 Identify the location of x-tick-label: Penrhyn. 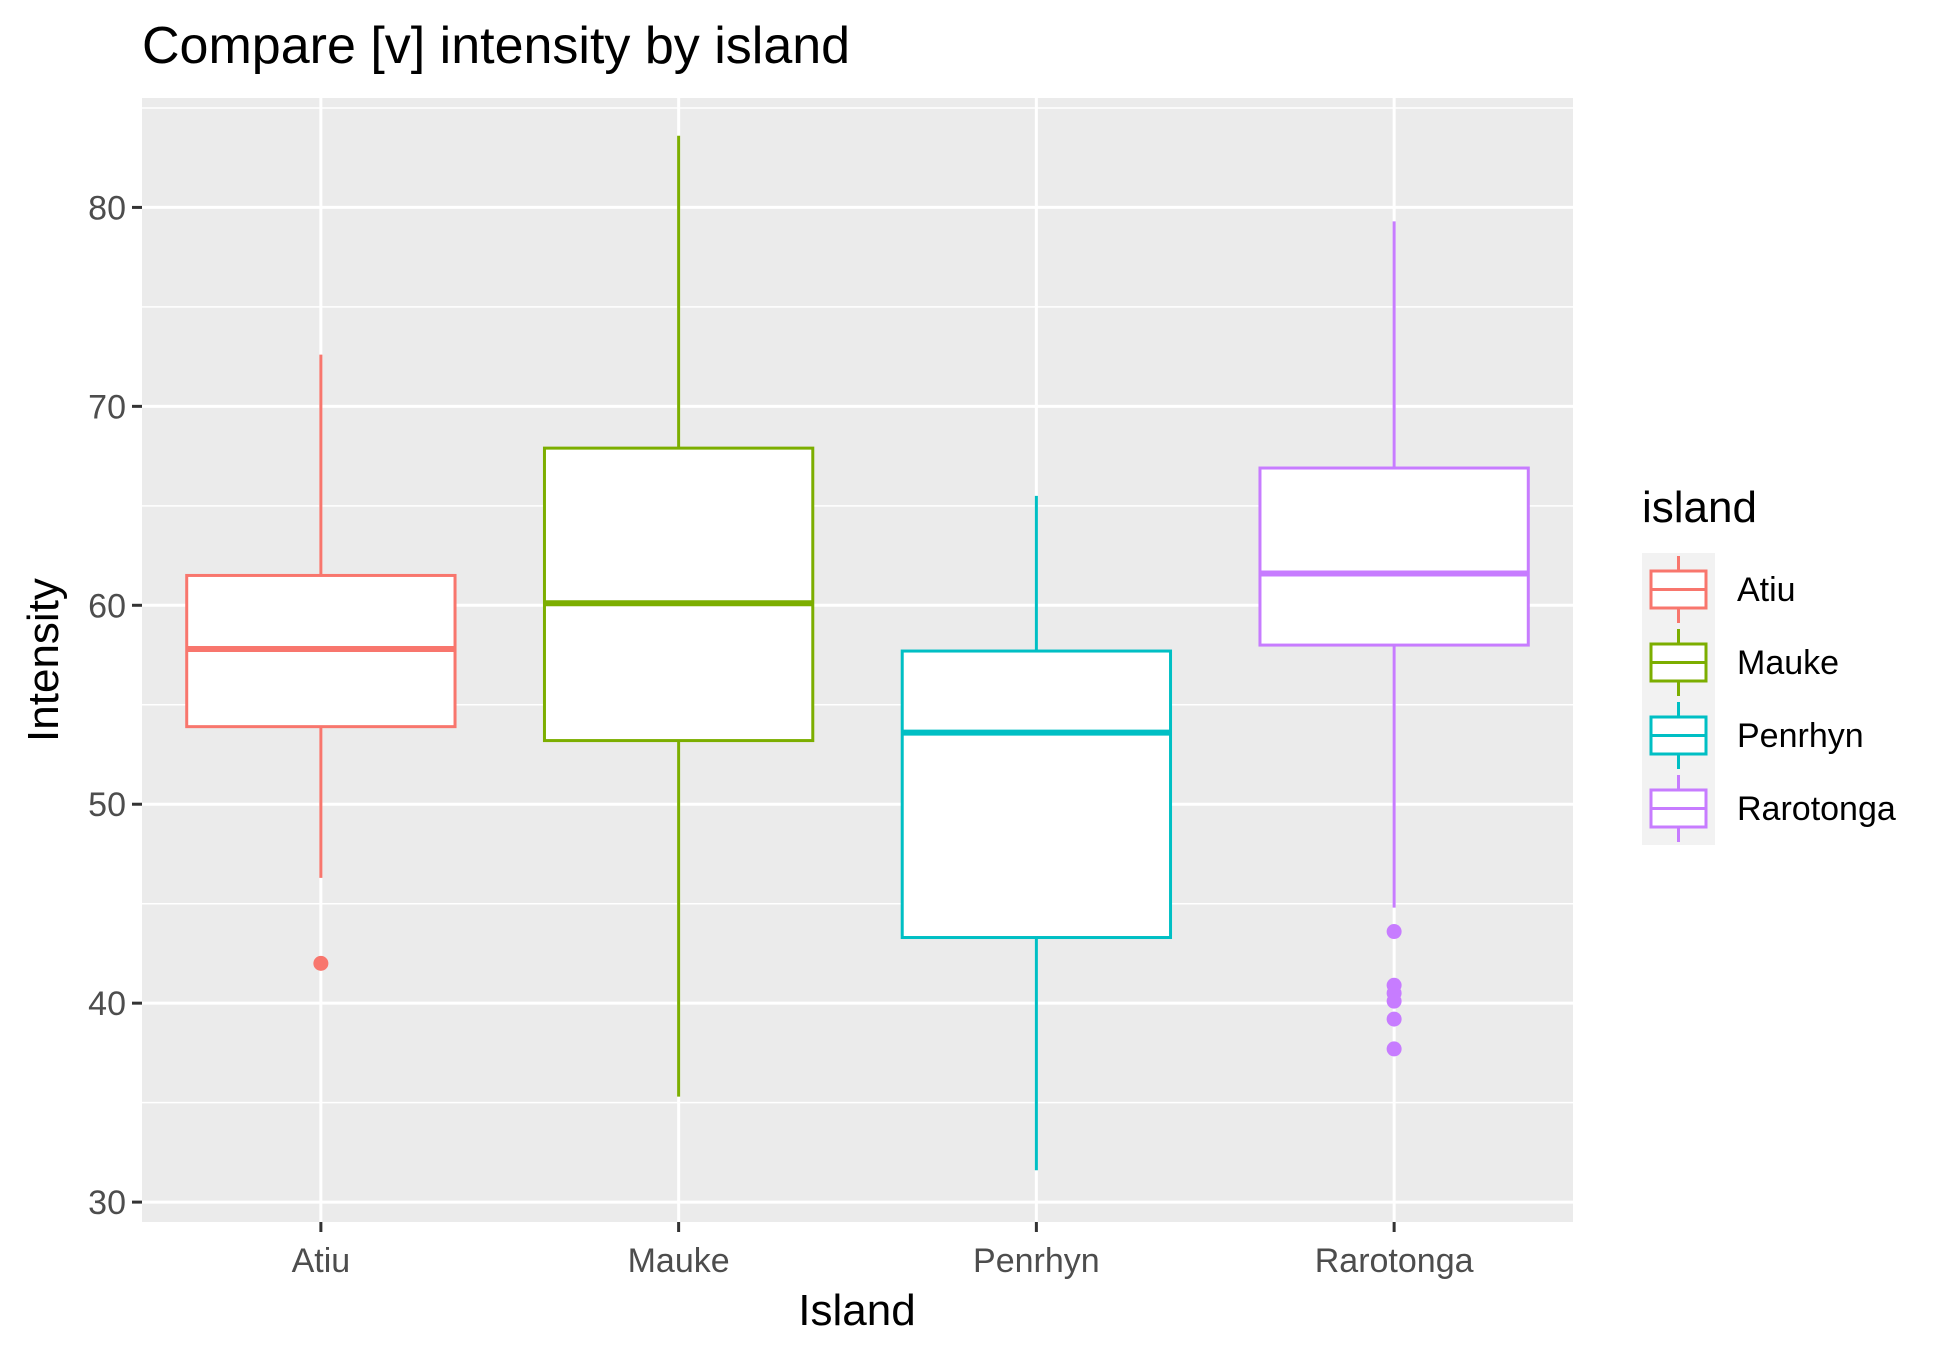
(1036, 1261).